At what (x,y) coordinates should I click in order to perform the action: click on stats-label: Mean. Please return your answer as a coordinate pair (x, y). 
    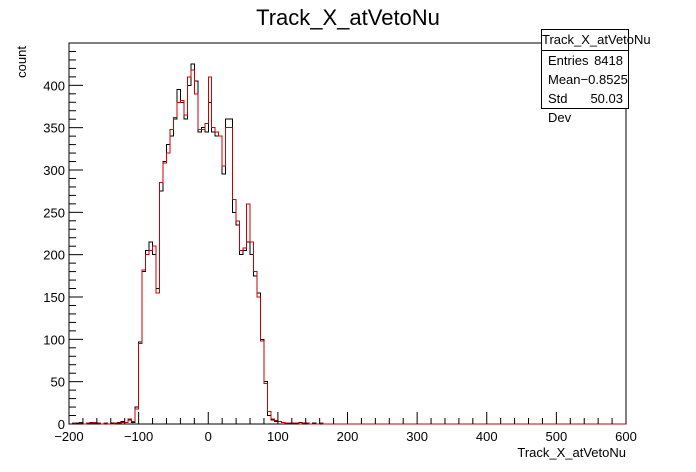
    Looking at the image, I should click on (564, 79).